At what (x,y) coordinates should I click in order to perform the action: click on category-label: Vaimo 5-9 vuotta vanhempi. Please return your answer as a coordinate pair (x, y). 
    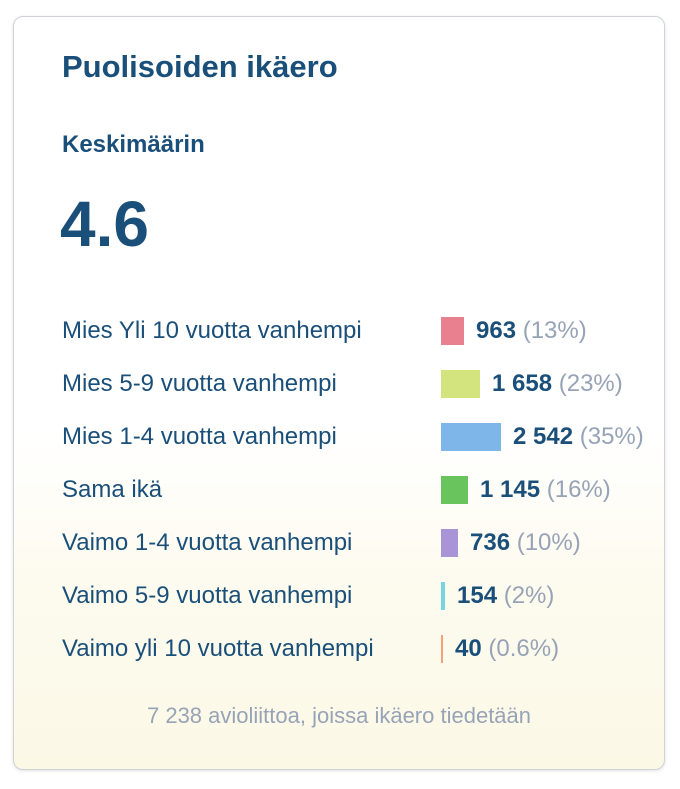
    Looking at the image, I should click on (207, 595).